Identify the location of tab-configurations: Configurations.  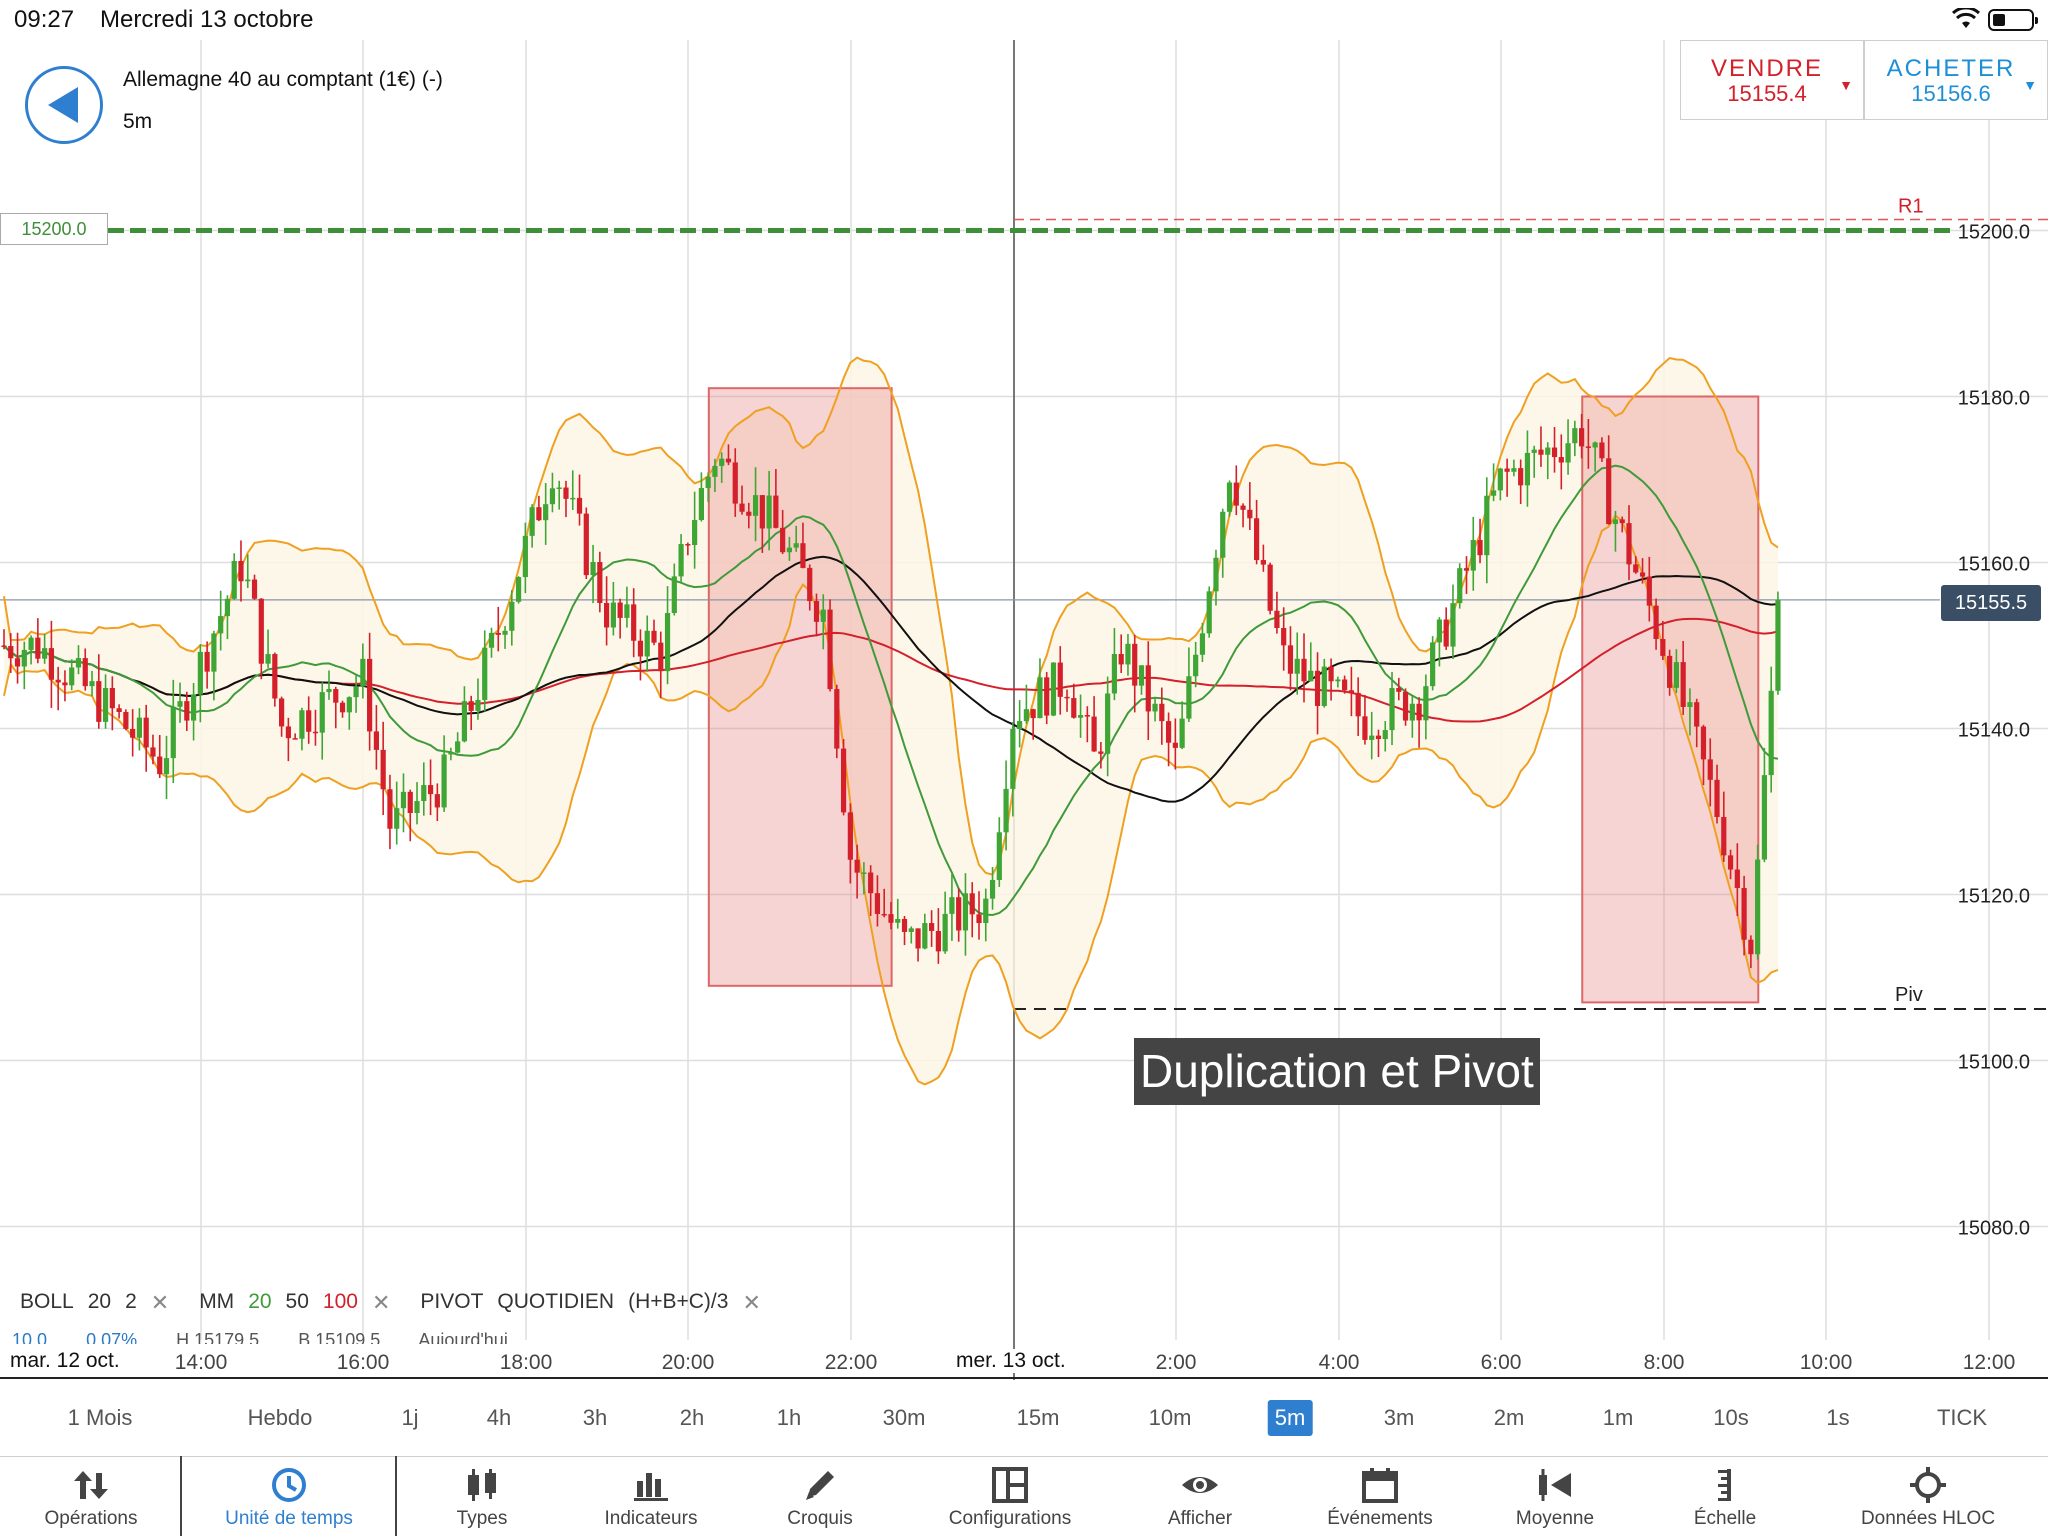
(1010, 1496).